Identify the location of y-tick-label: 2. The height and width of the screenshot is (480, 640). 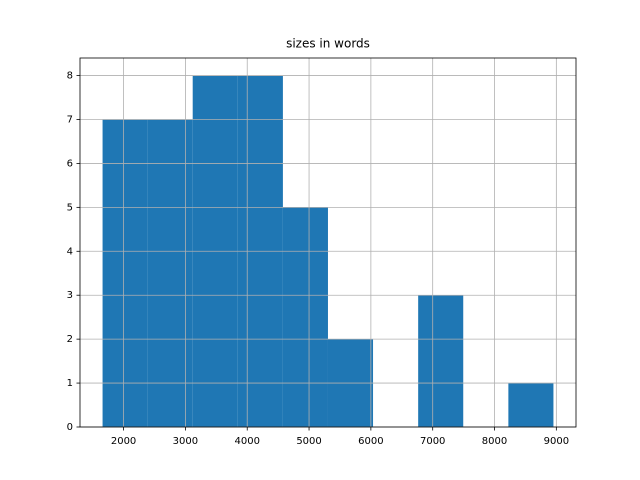
(70, 339).